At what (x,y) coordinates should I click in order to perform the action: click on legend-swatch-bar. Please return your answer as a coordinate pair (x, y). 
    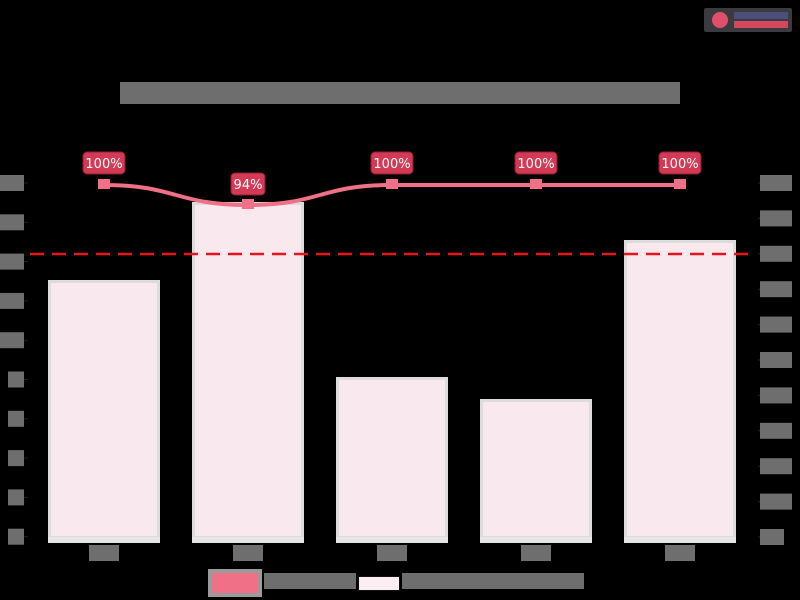
    Looking at the image, I should click on (379, 583).